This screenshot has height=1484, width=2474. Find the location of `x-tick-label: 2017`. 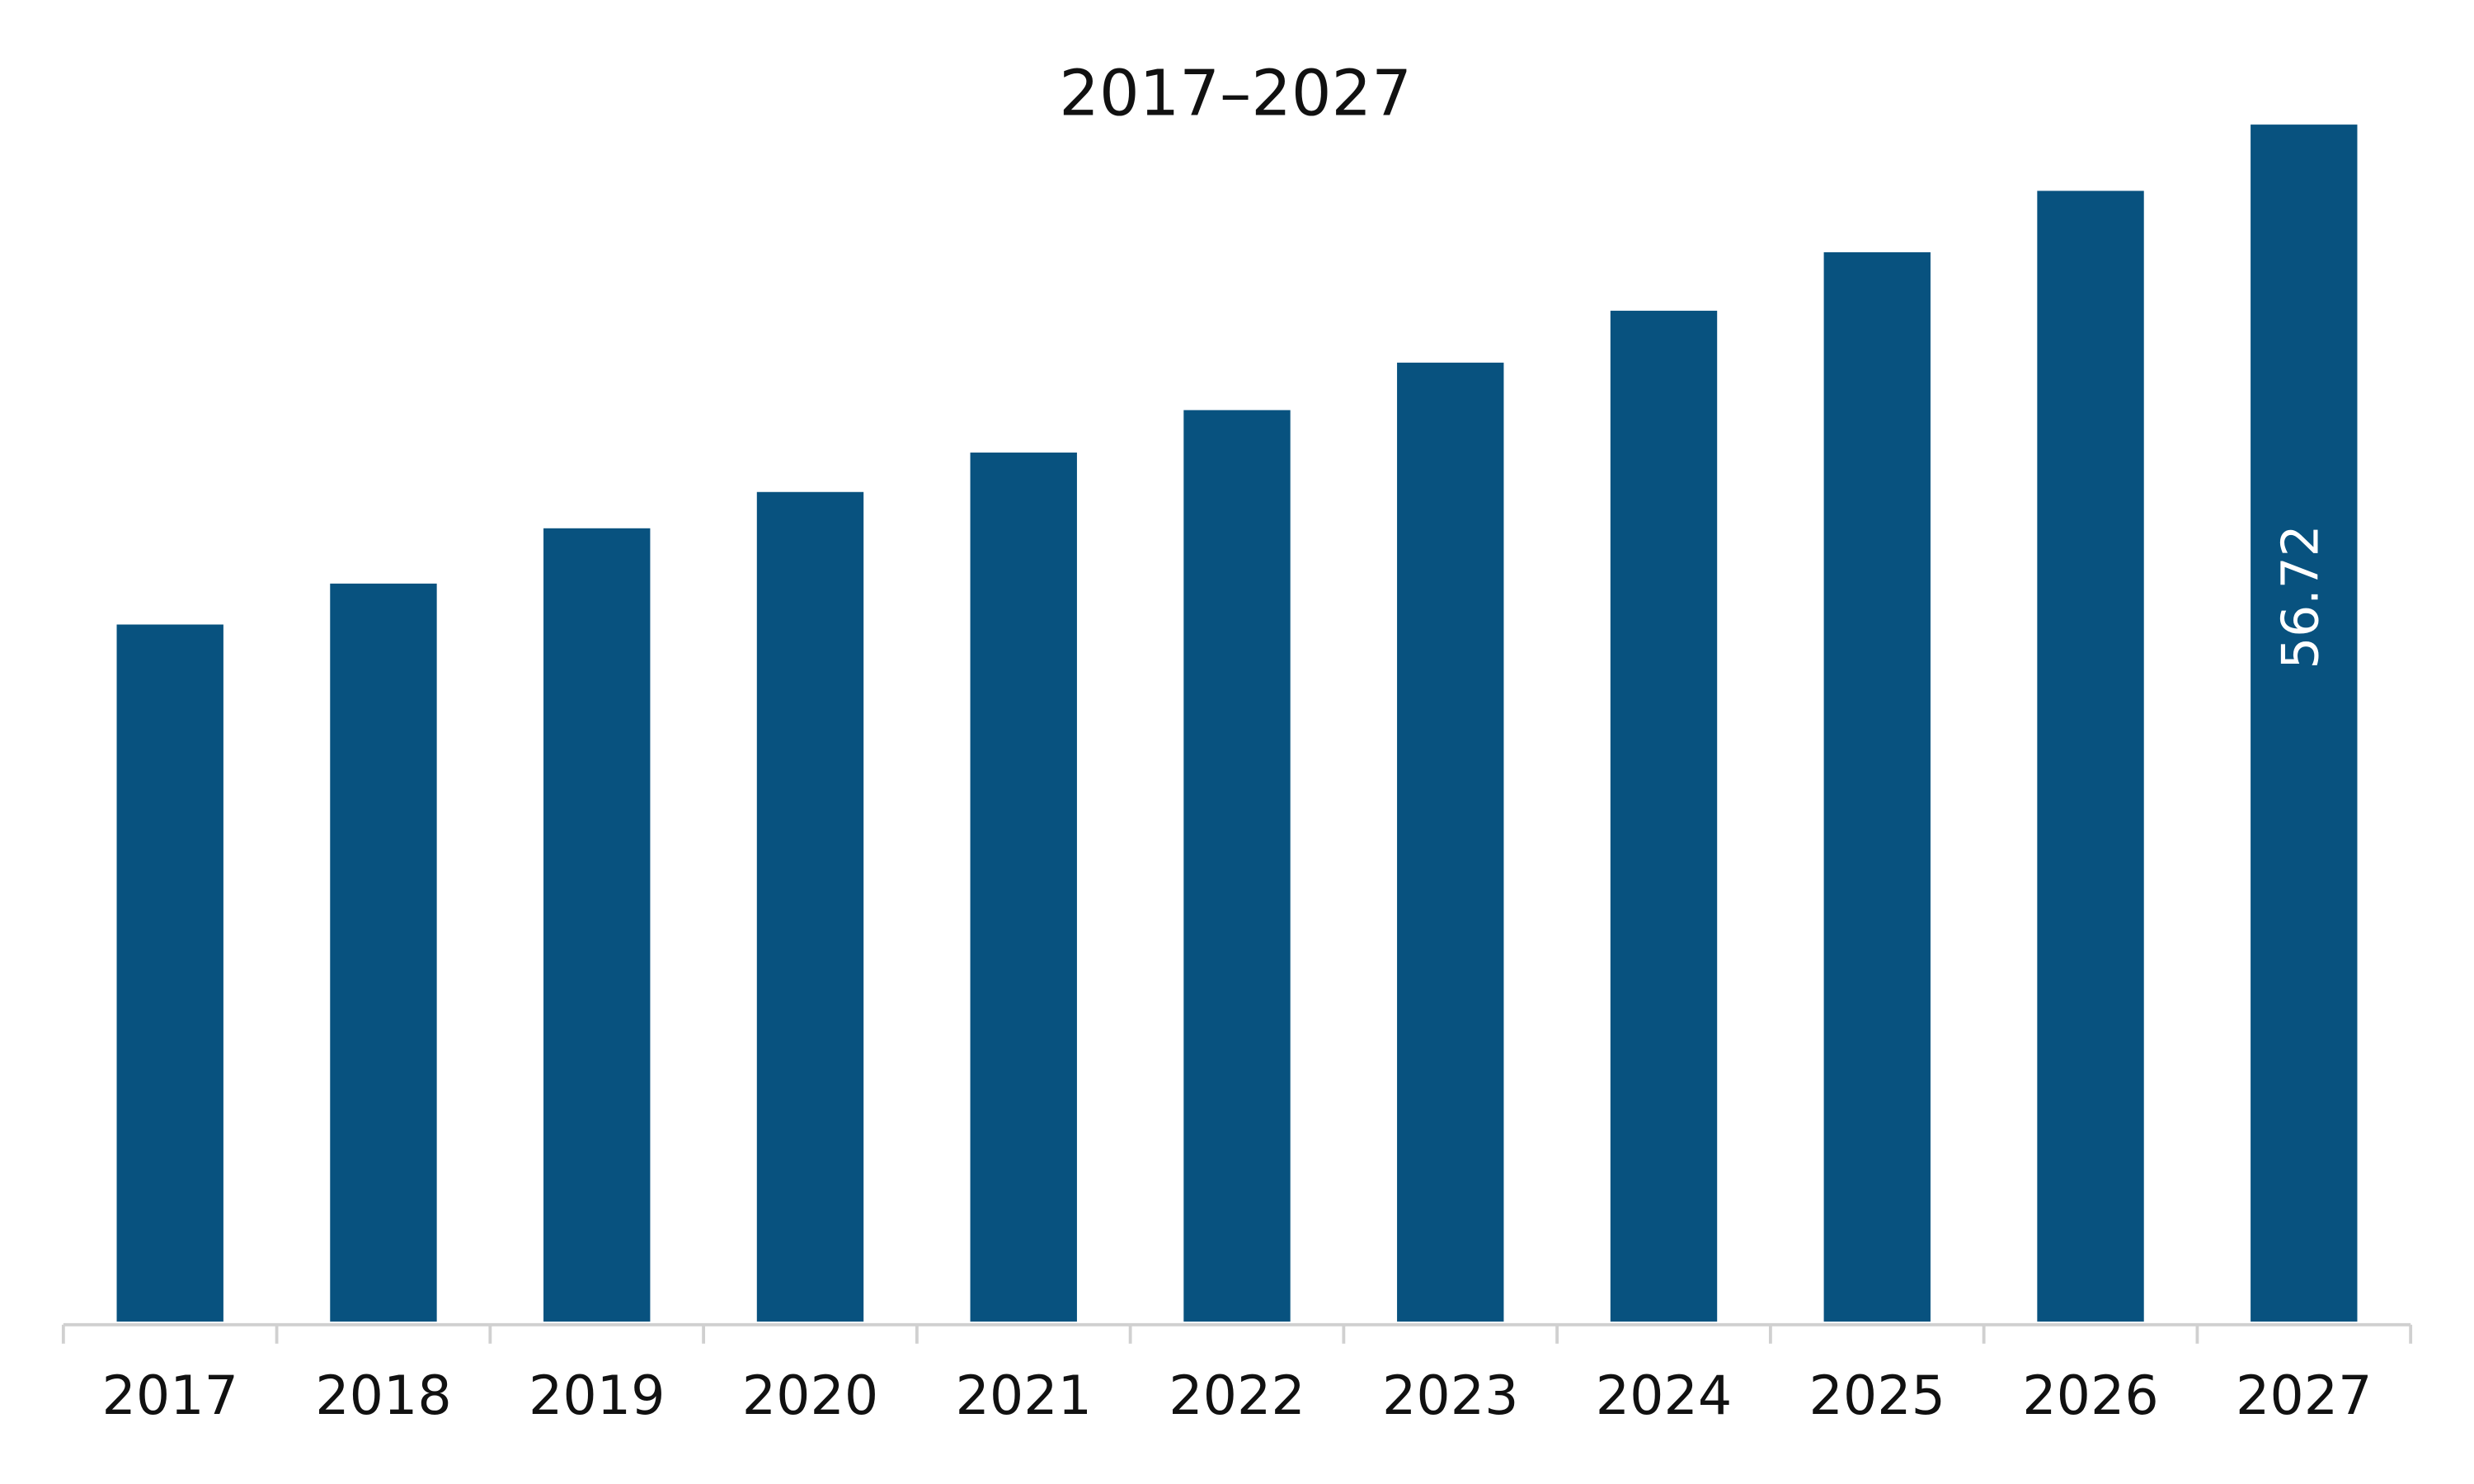

x-tick-label: 2017 is located at coordinates (169, 1396).